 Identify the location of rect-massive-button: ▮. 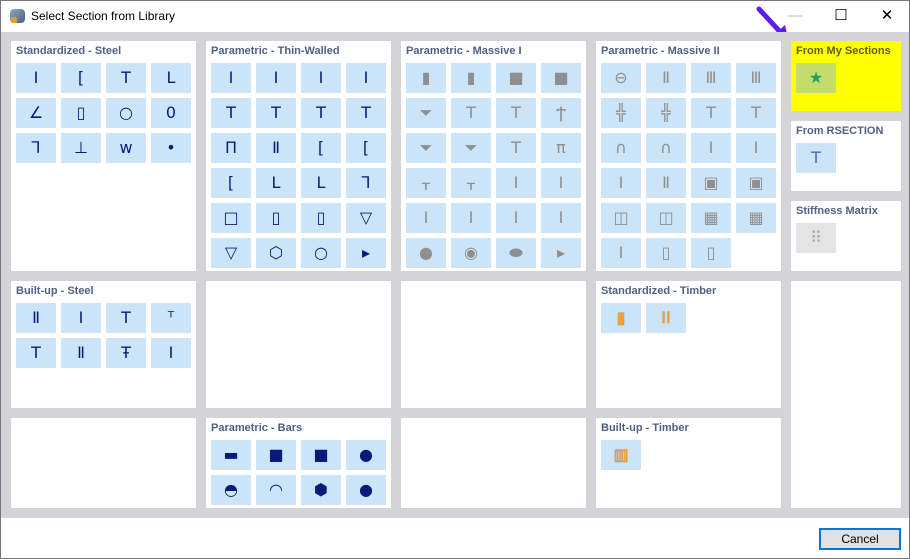
(426, 78).